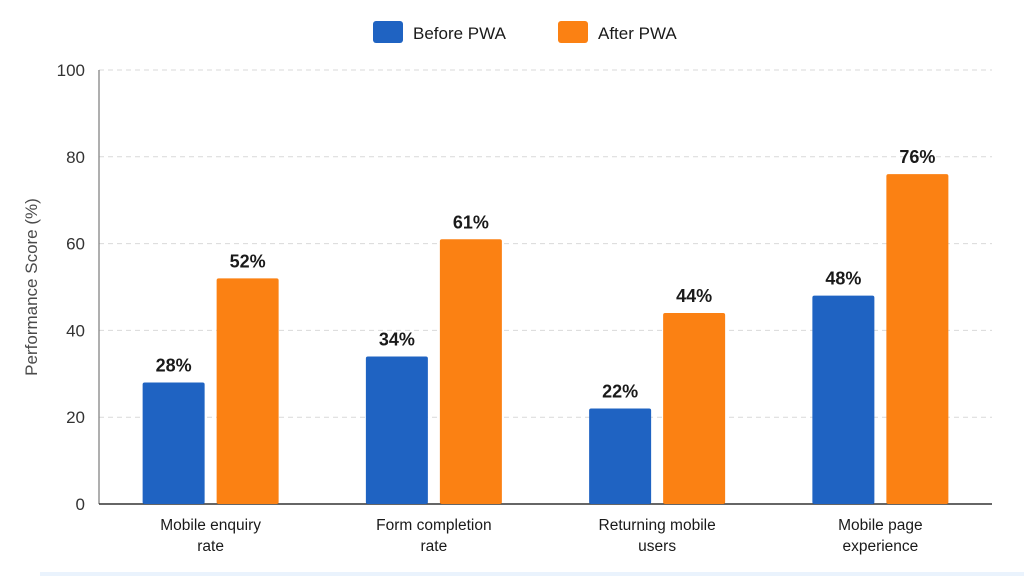 The image size is (1024, 576). Describe the element at coordinates (397, 339) in the screenshot. I see `data-label: 34%` at that location.